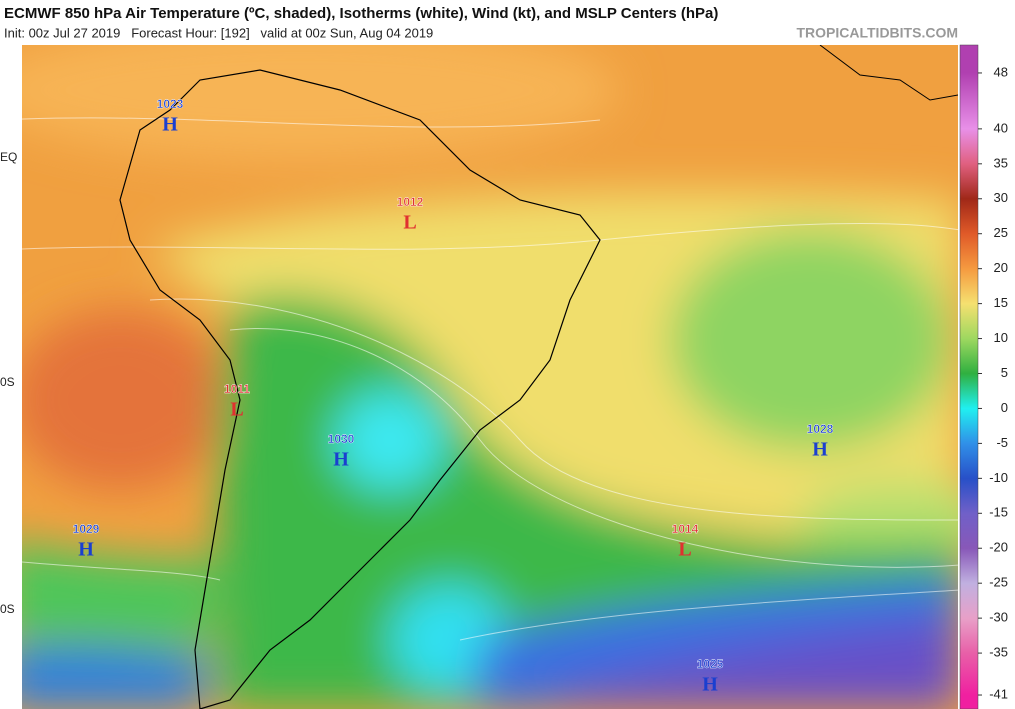 Image resolution: width=1015 pixels, height=709 pixels. I want to click on site-credit: TROPICALTIDBITS.COM, so click(877, 33).